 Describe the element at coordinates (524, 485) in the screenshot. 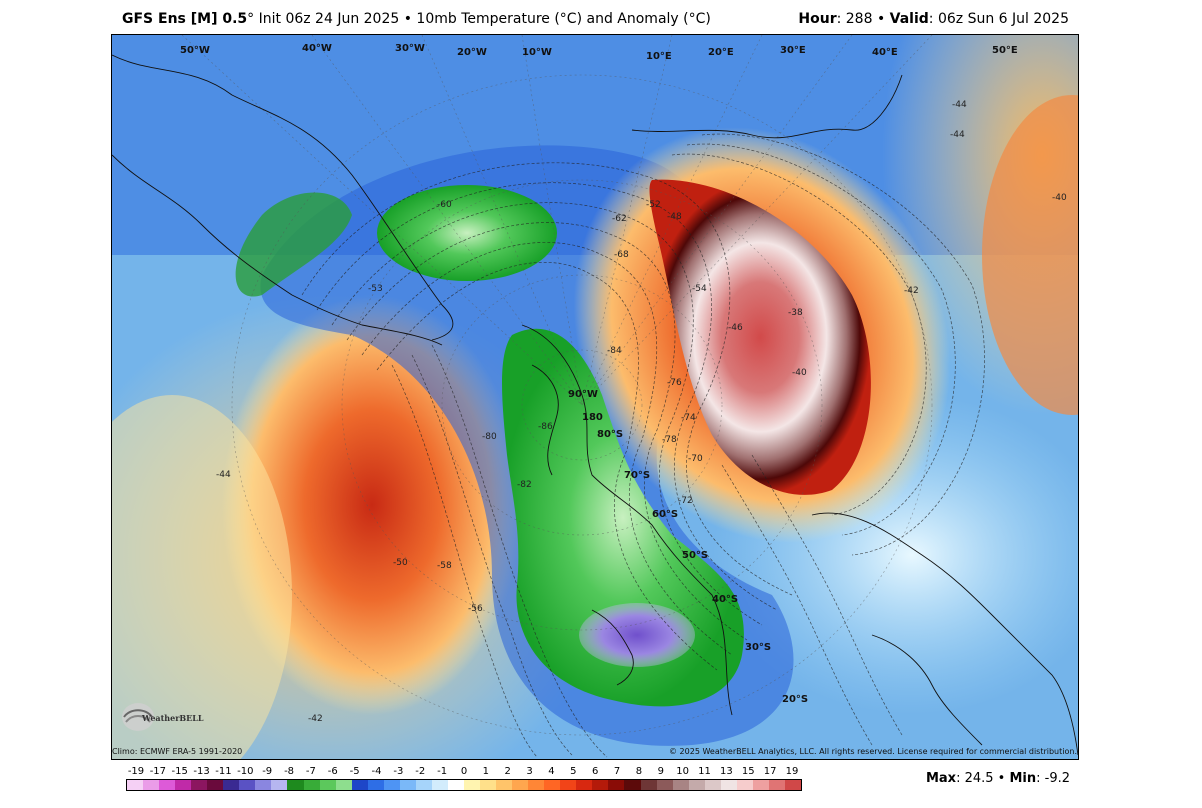

I see `contour-label: -82` at that location.